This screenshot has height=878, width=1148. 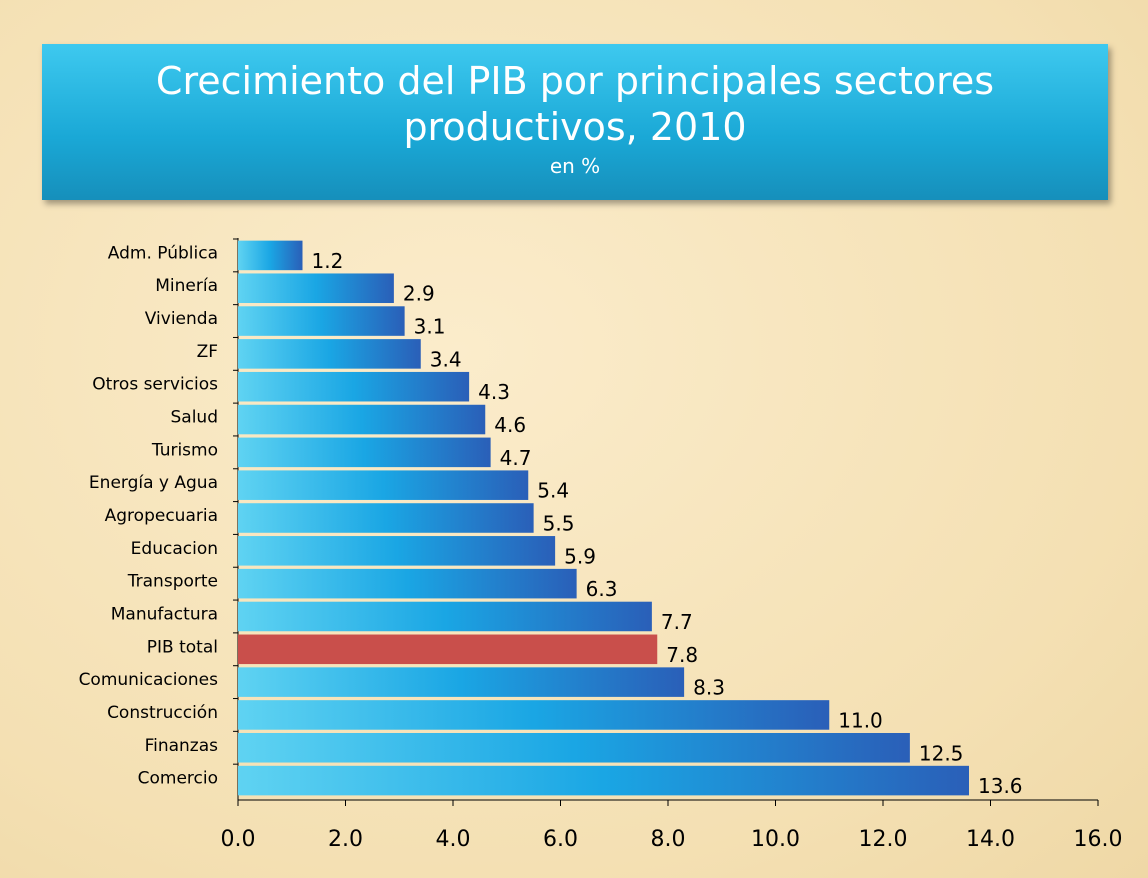 What do you see at coordinates (941, 753) in the screenshot?
I see `value-label: 12.5` at bounding box center [941, 753].